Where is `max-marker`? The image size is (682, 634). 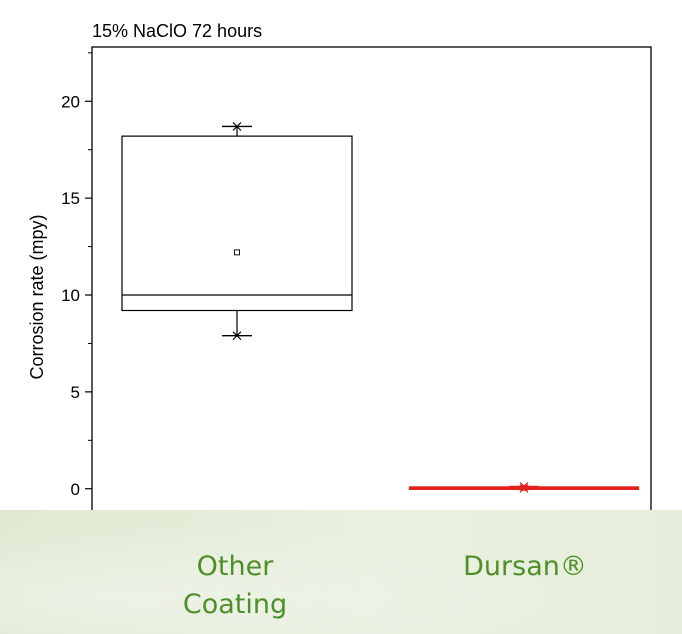 max-marker is located at coordinates (237, 126).